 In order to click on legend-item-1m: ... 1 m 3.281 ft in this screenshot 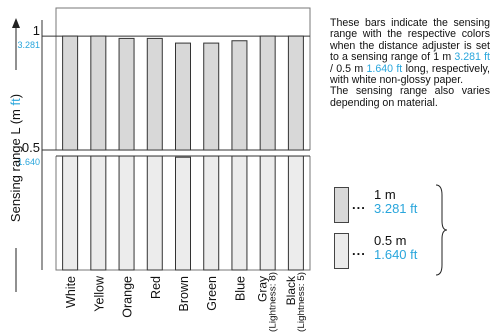, I will do `click(389, 208)`.